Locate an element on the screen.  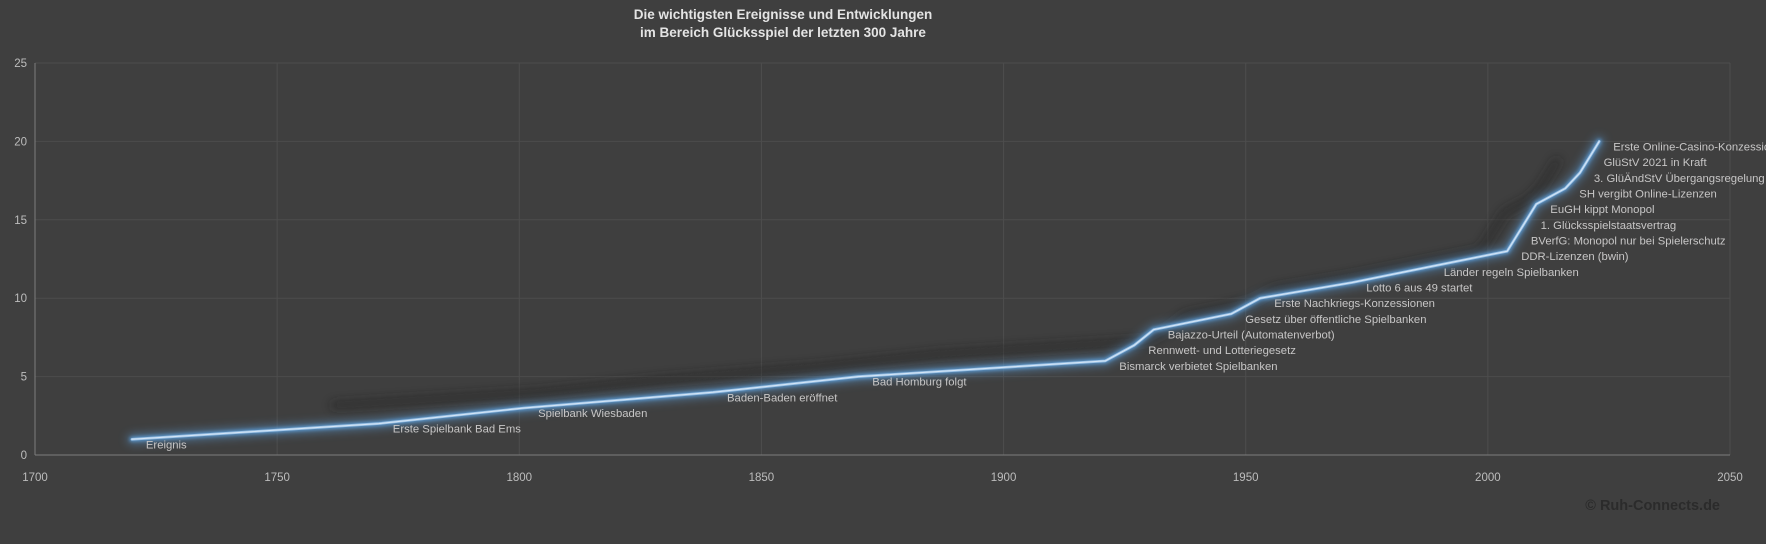
x-tick-label: 1750 is located at coordinates (277, 478).